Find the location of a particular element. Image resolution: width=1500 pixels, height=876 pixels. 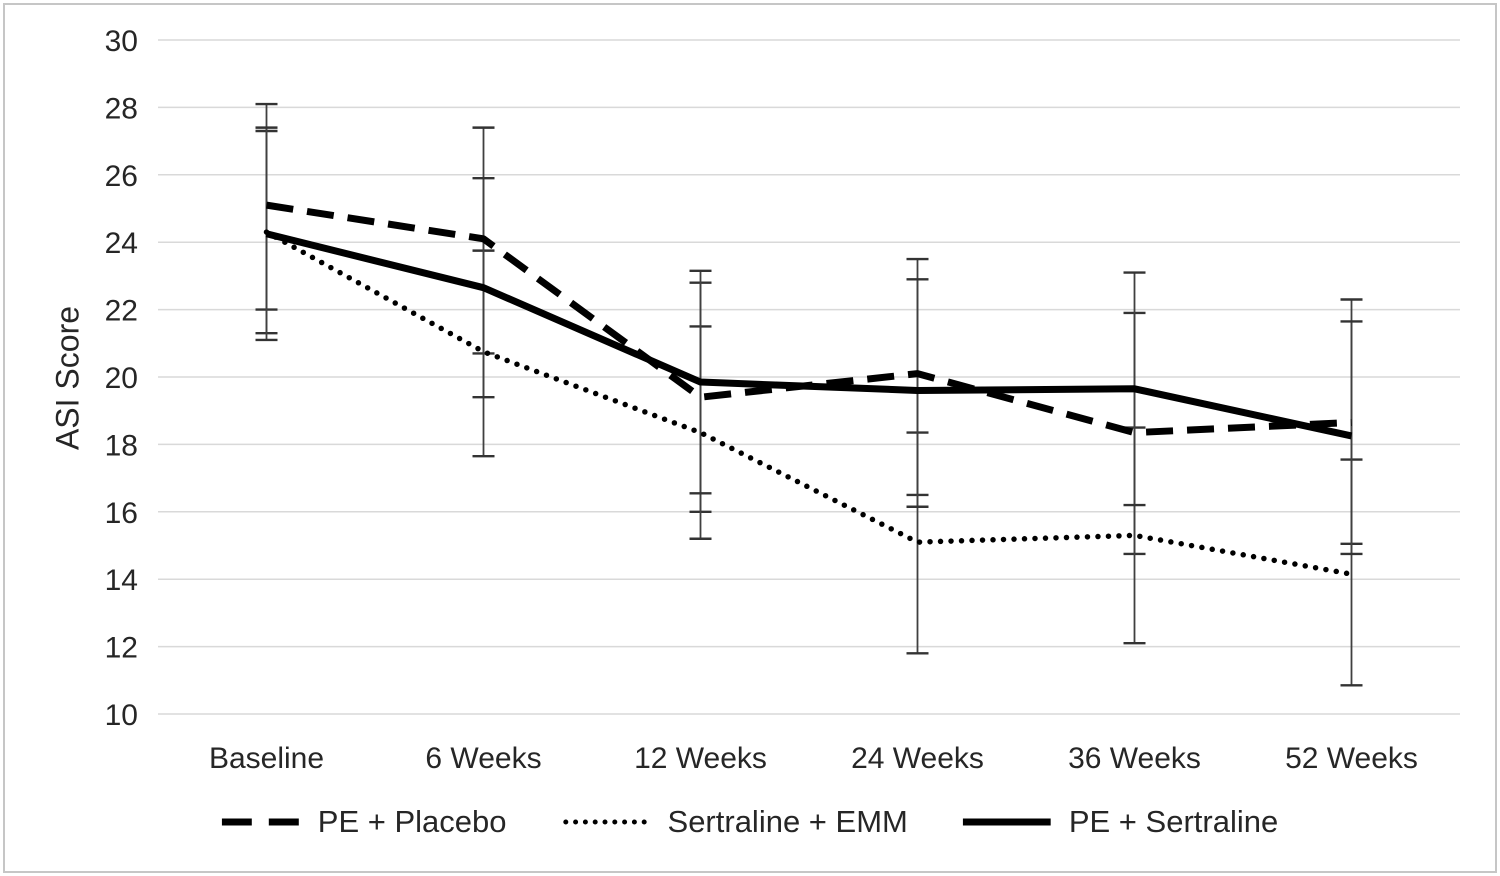

y-tick-label: 10 is located at coordinates (121, 715).